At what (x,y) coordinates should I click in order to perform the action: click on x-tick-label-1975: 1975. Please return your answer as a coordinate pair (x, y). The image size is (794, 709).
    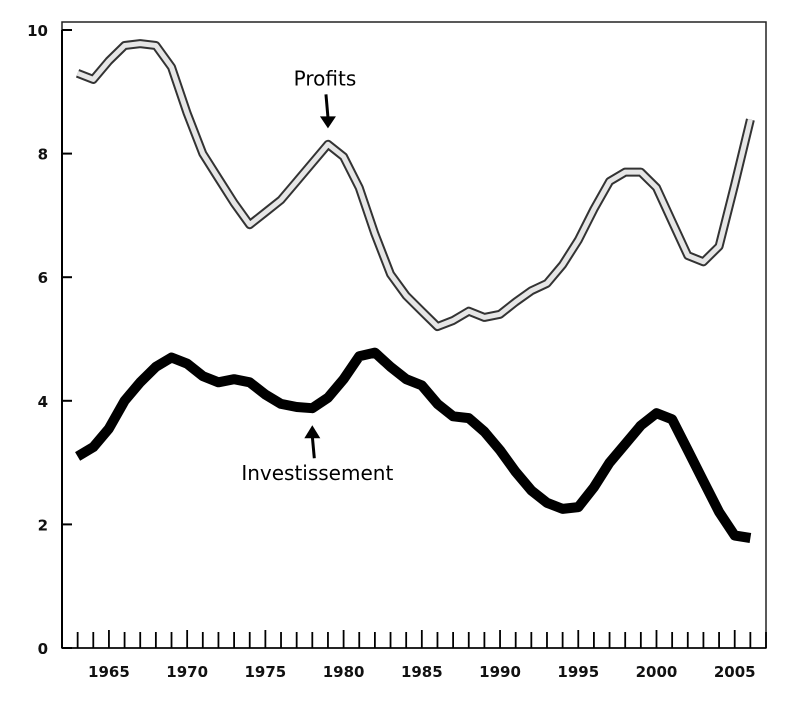
    Looking at the image, I should click on (266, 672).